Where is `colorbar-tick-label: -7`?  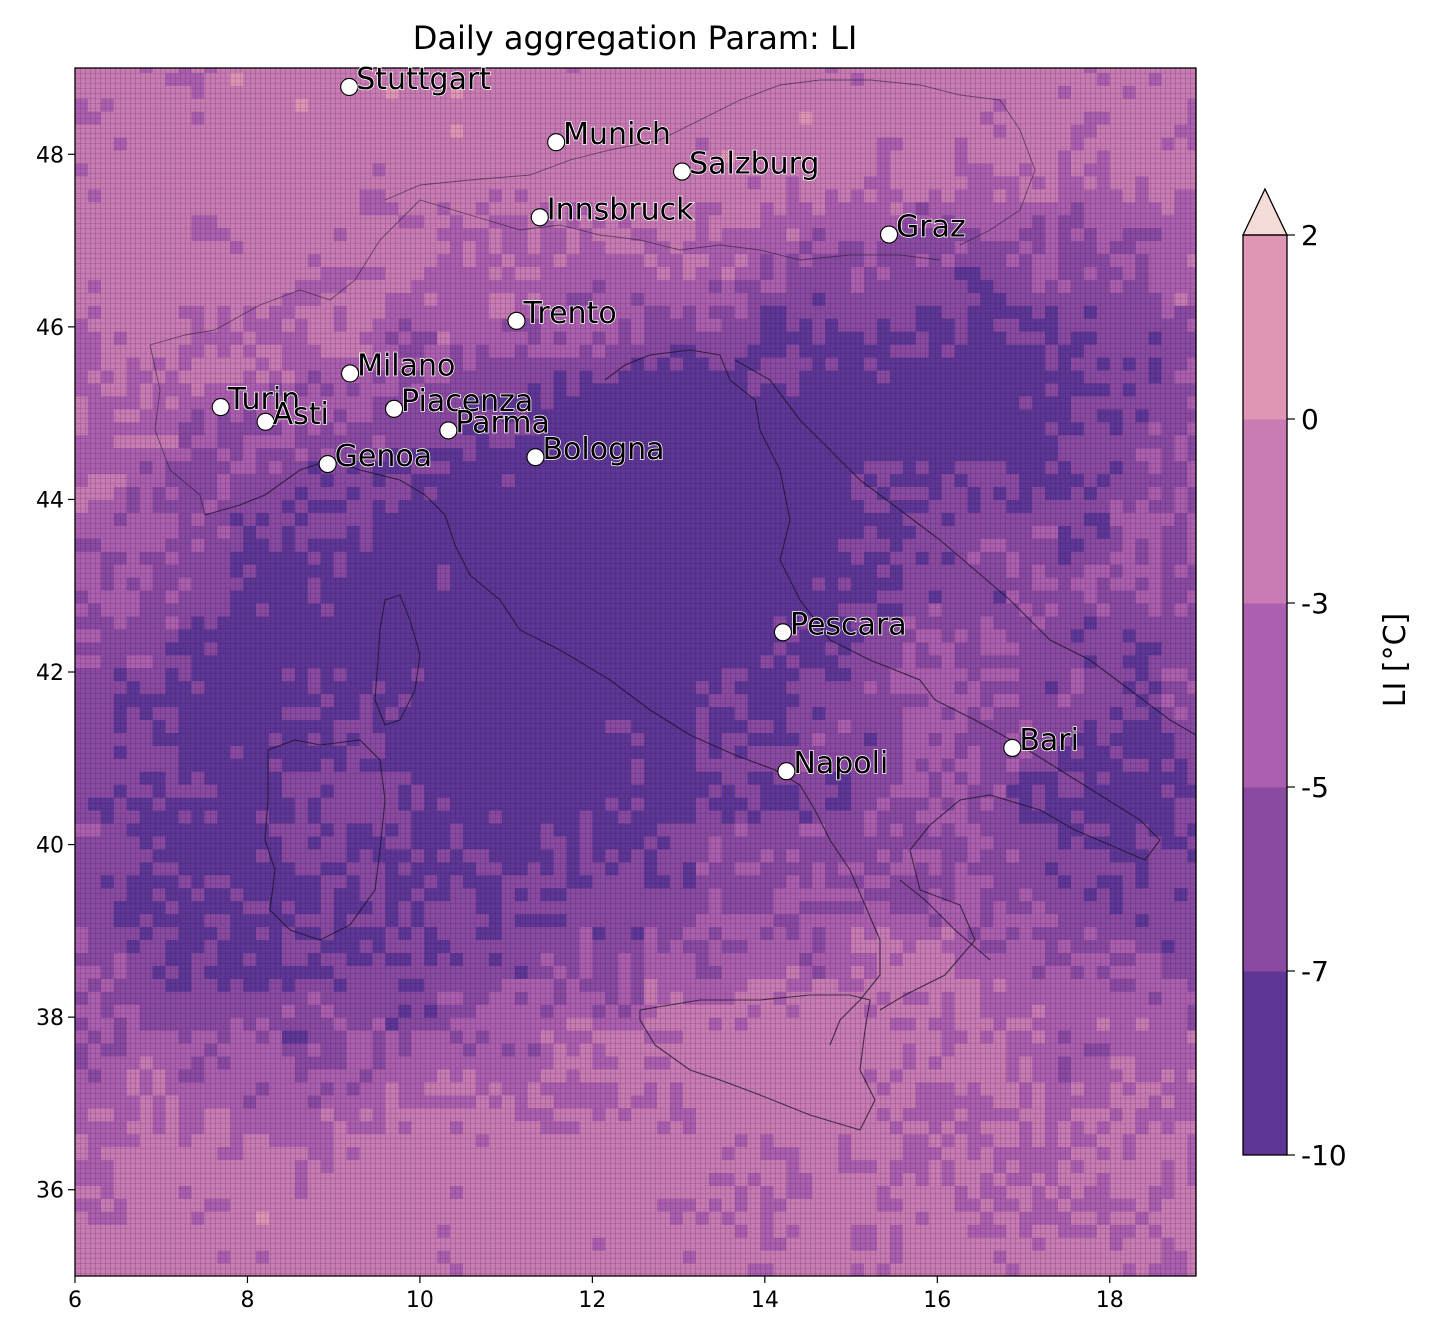 colorbar-tick-label: -7 is located at coordinates (1315, 971).